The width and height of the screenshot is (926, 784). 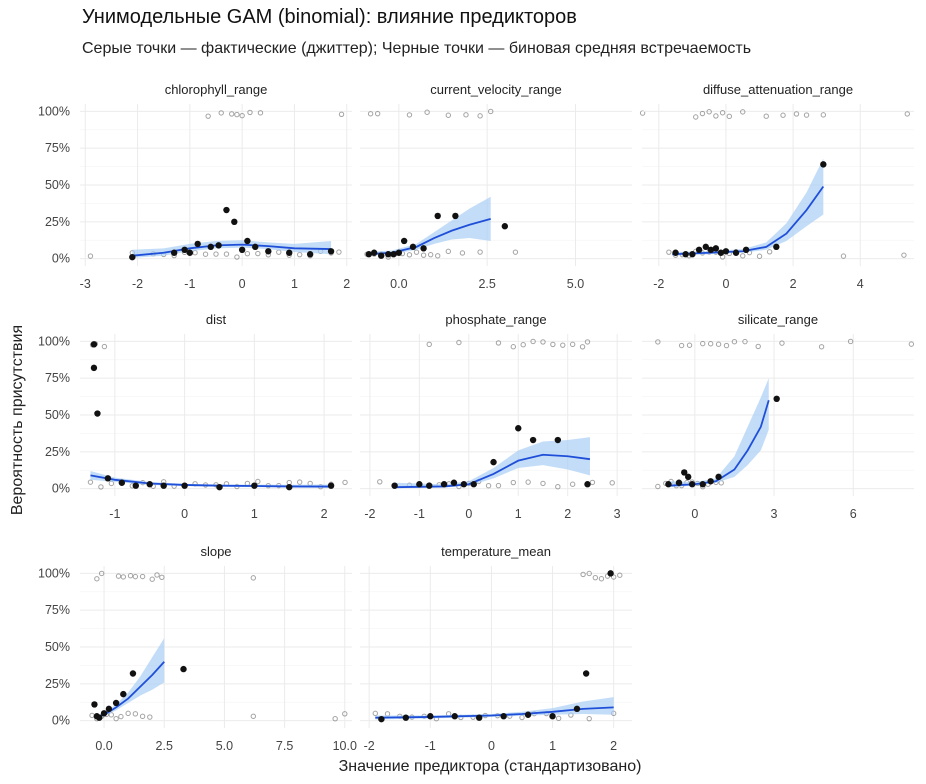 What do you see at coordinates (85, 284) in the screenshot?
I see `x-tick-label: -3` at bounding box center [85, 284].